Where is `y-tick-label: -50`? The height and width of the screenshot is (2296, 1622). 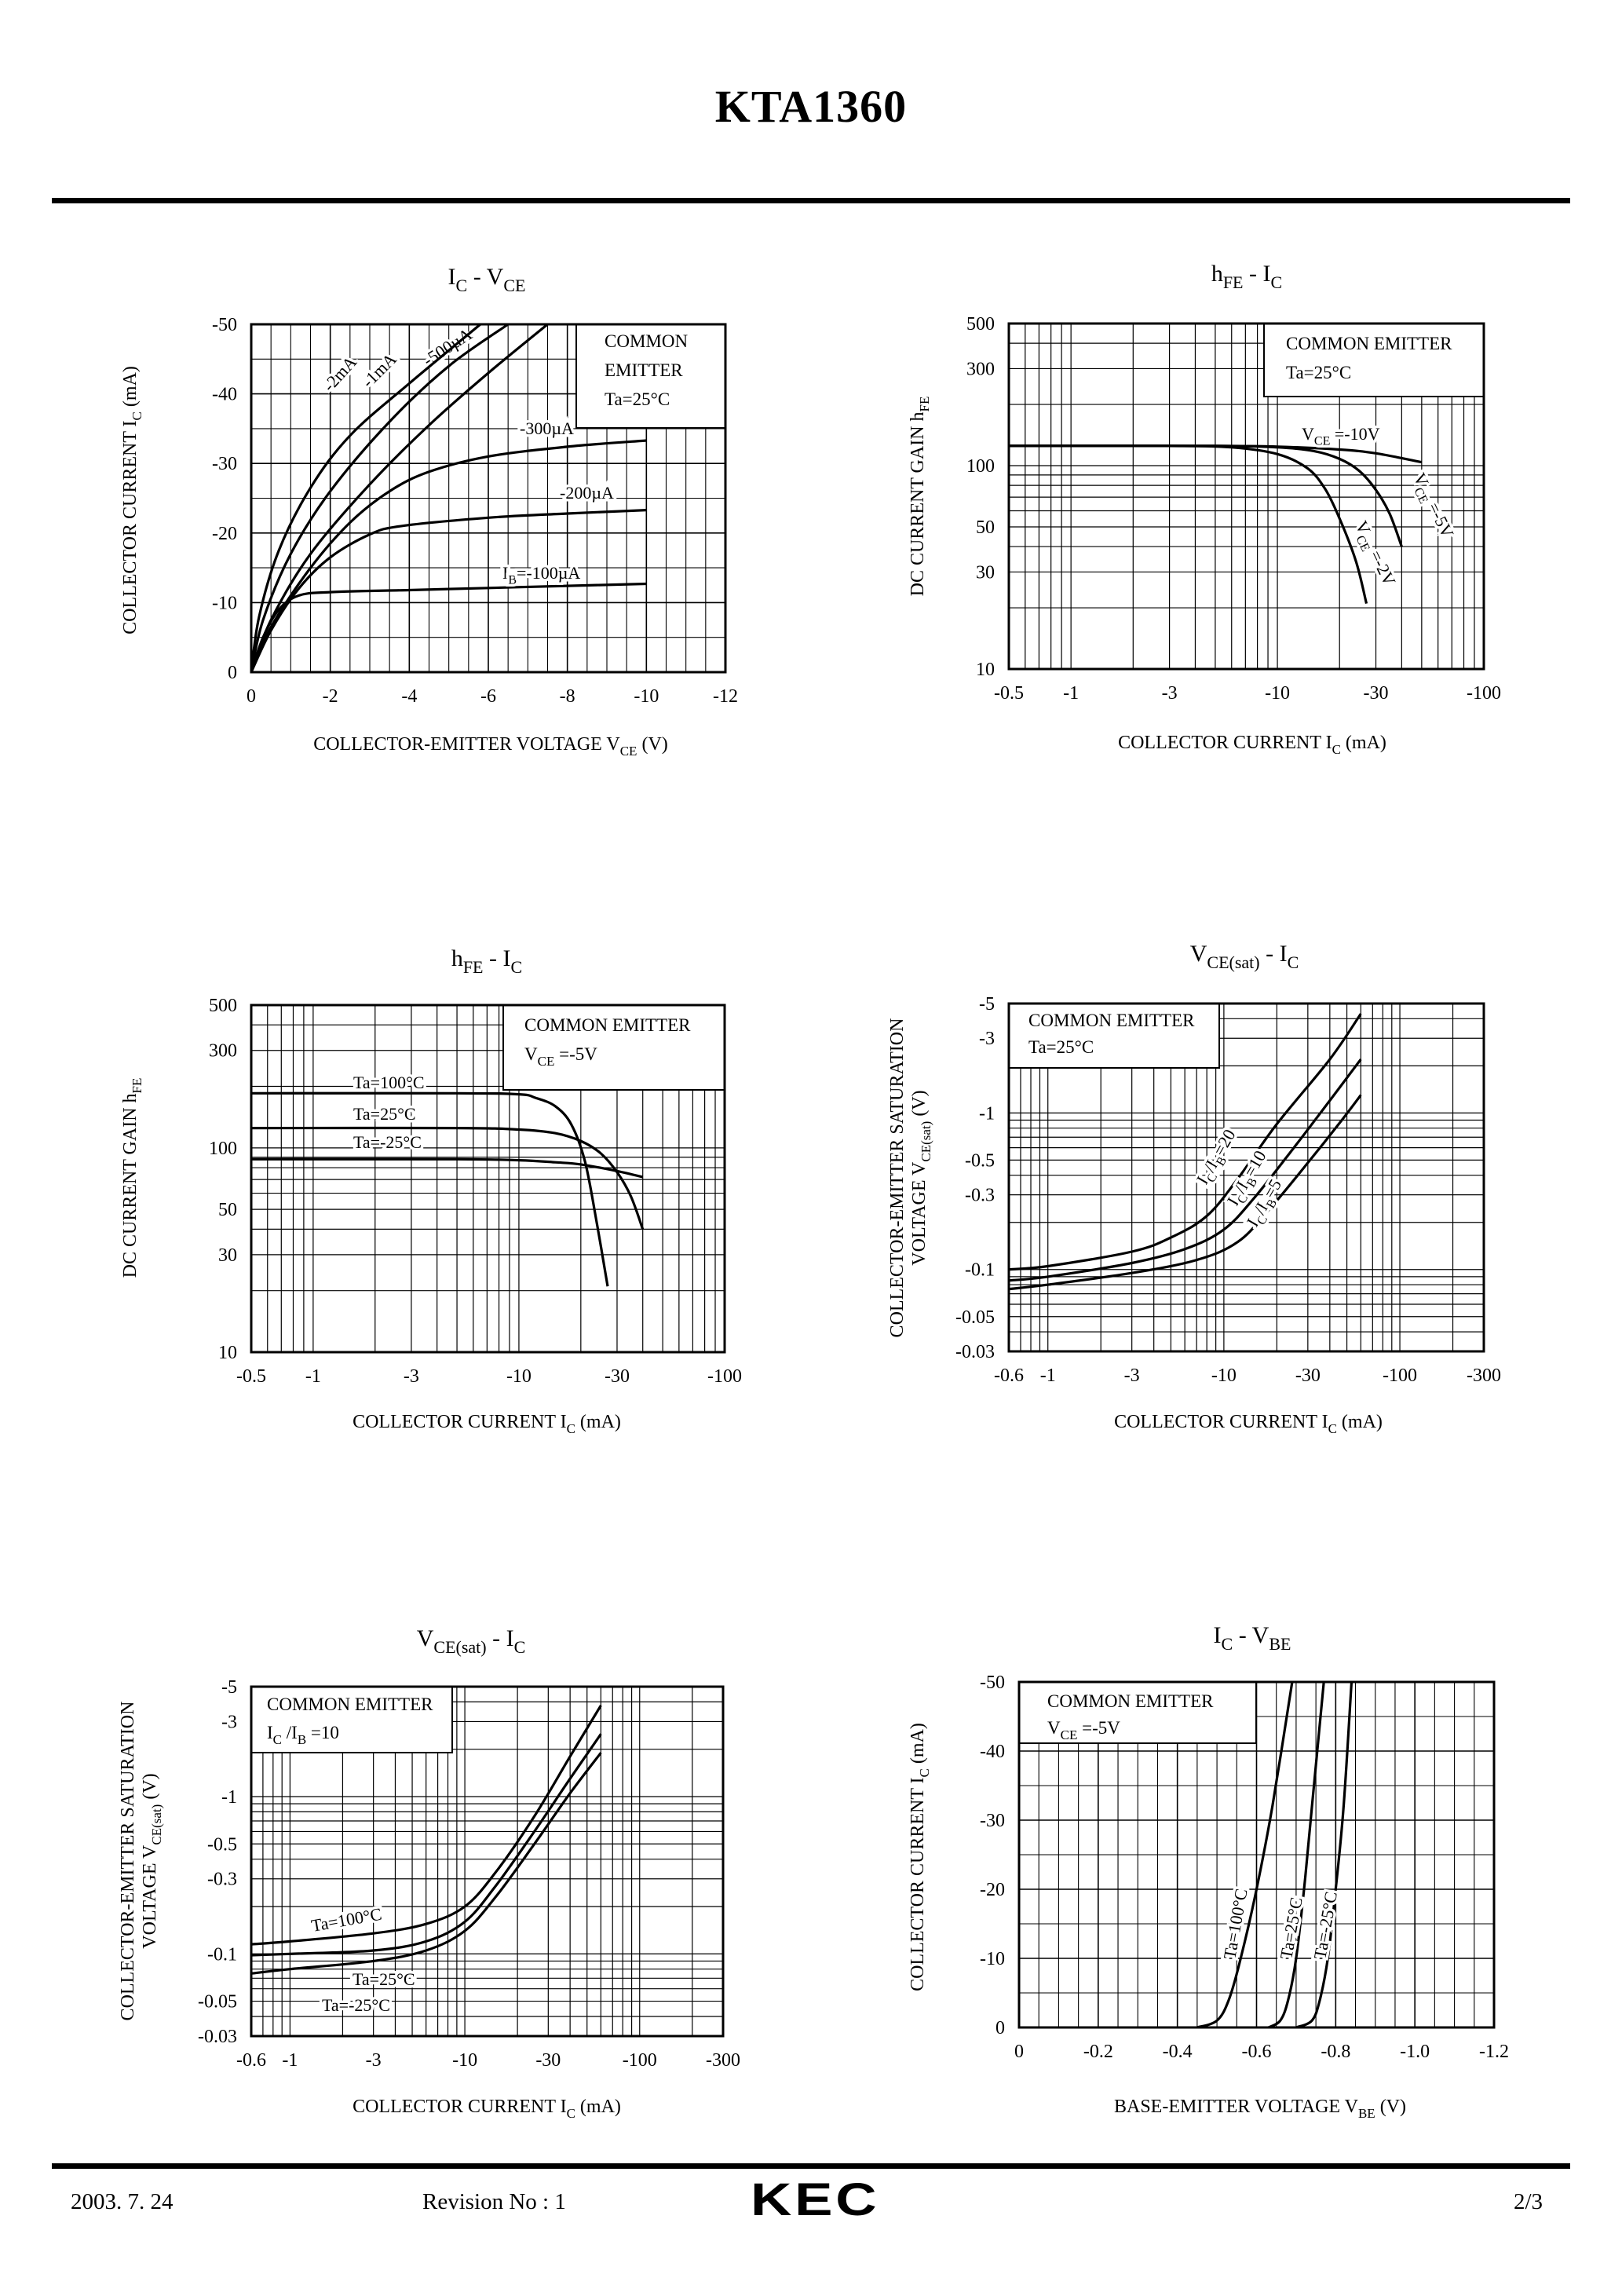 y-tick-label: -50 is located at coordinates (225, 325).